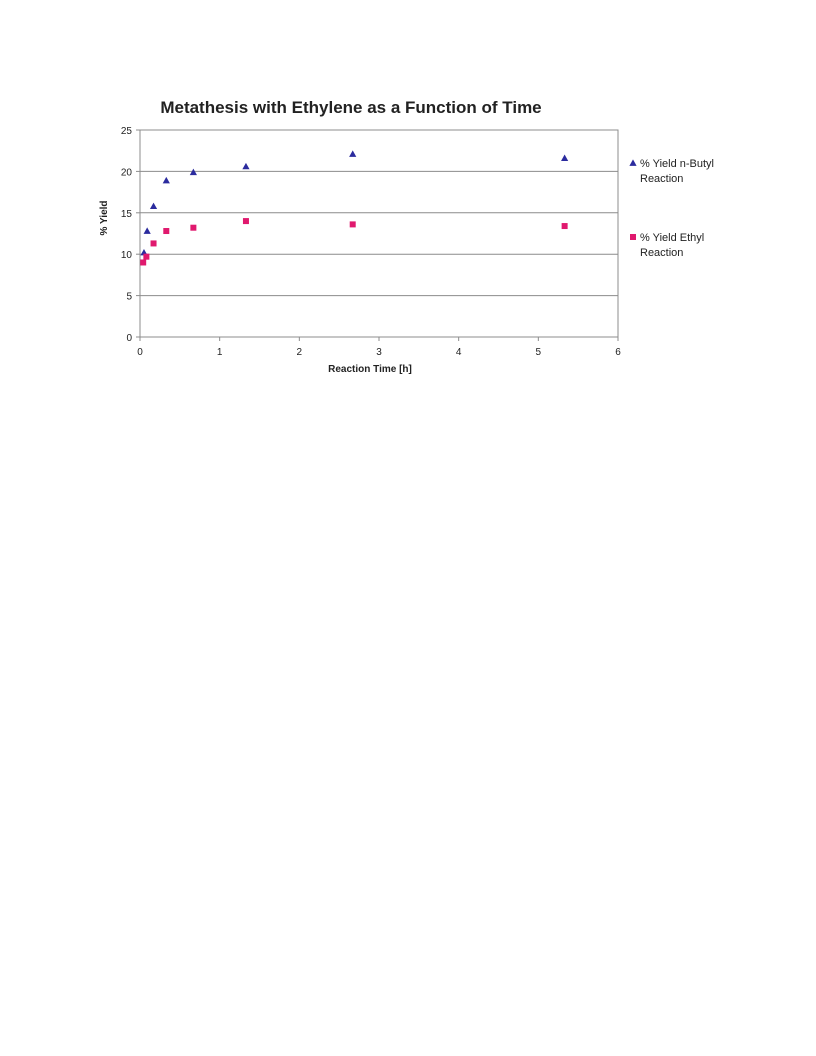 This screenshot has height=1056, width=816. Describe the element at coordinates (127, 255) in the screenshot. I see `y-tick-label: 10` at that location.